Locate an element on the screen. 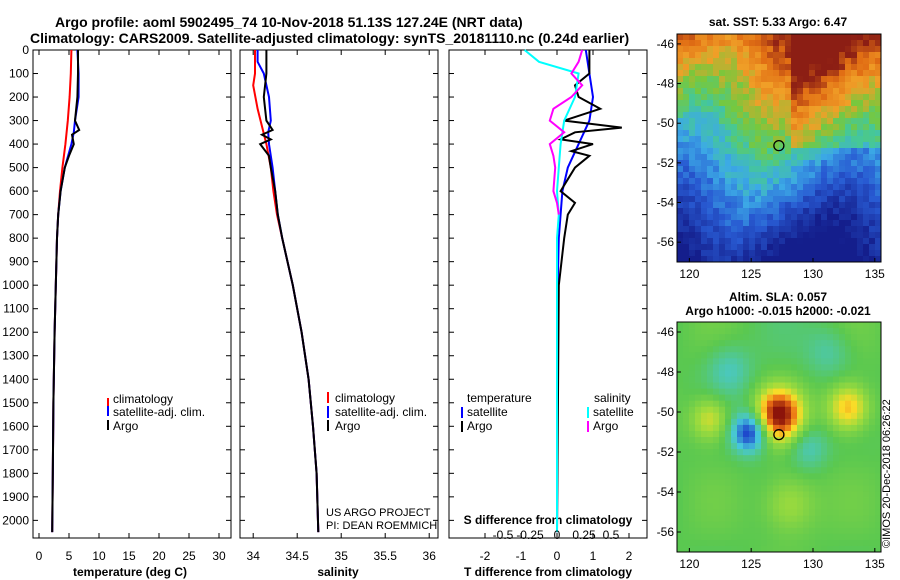 The height and width of the screenshot is (580, 900). x-tick-label: 125 is located at coordinates (751, 564).